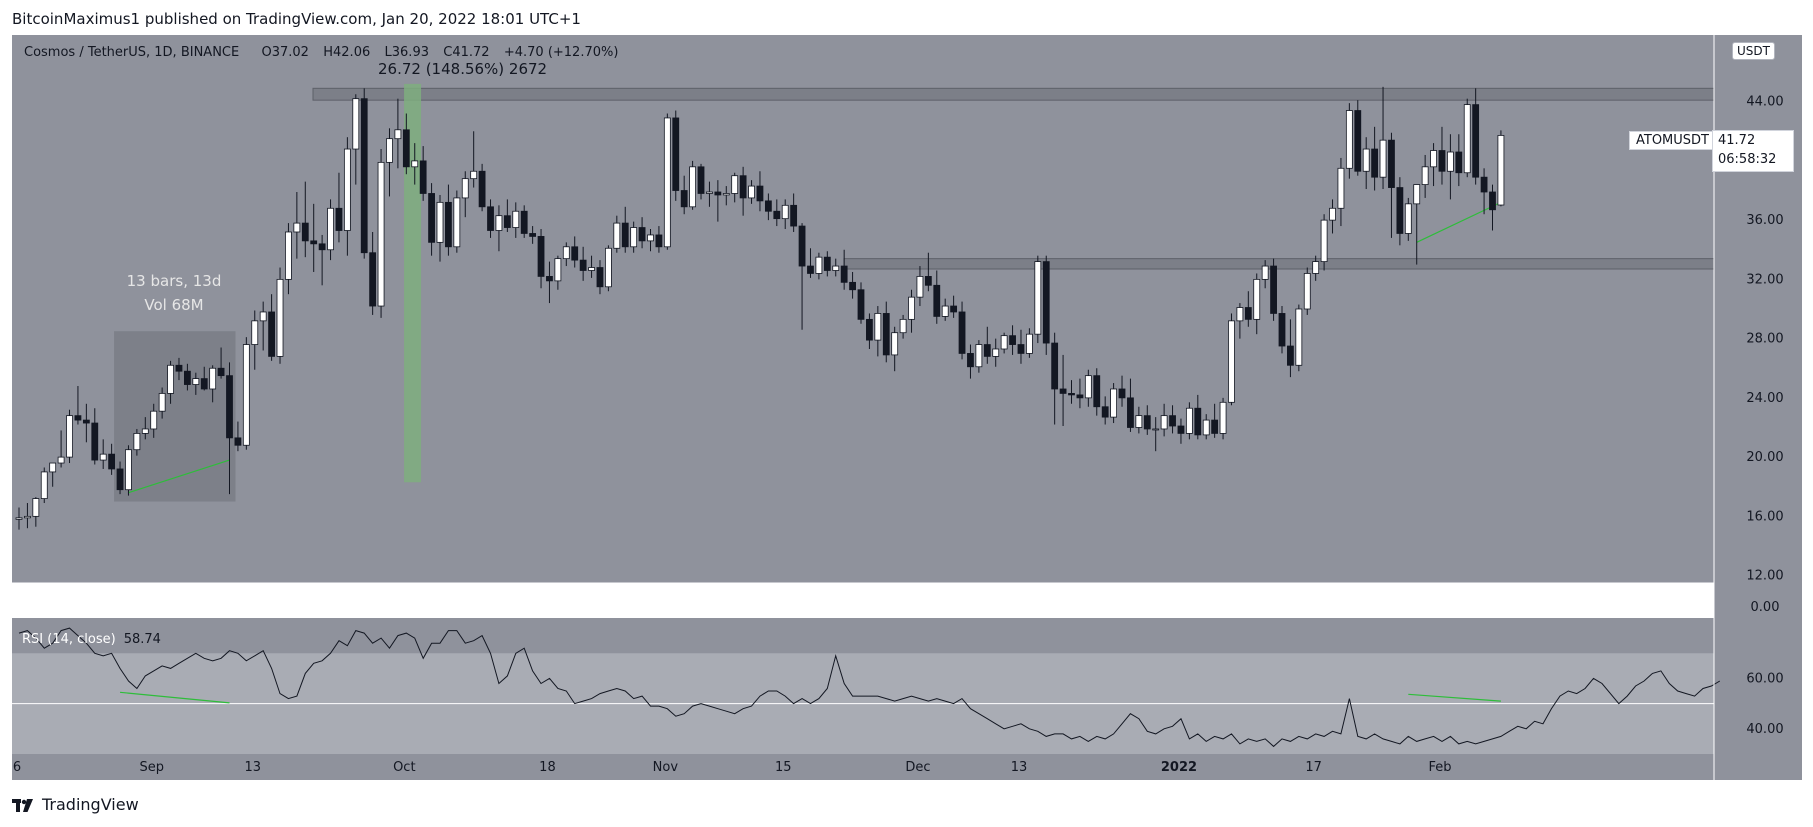 This screenshot has width=1813, height=827. Describe the element at coordinates (1764, 678) in the screenshot. I see `rsi-axis-label: 60.00` at that location.